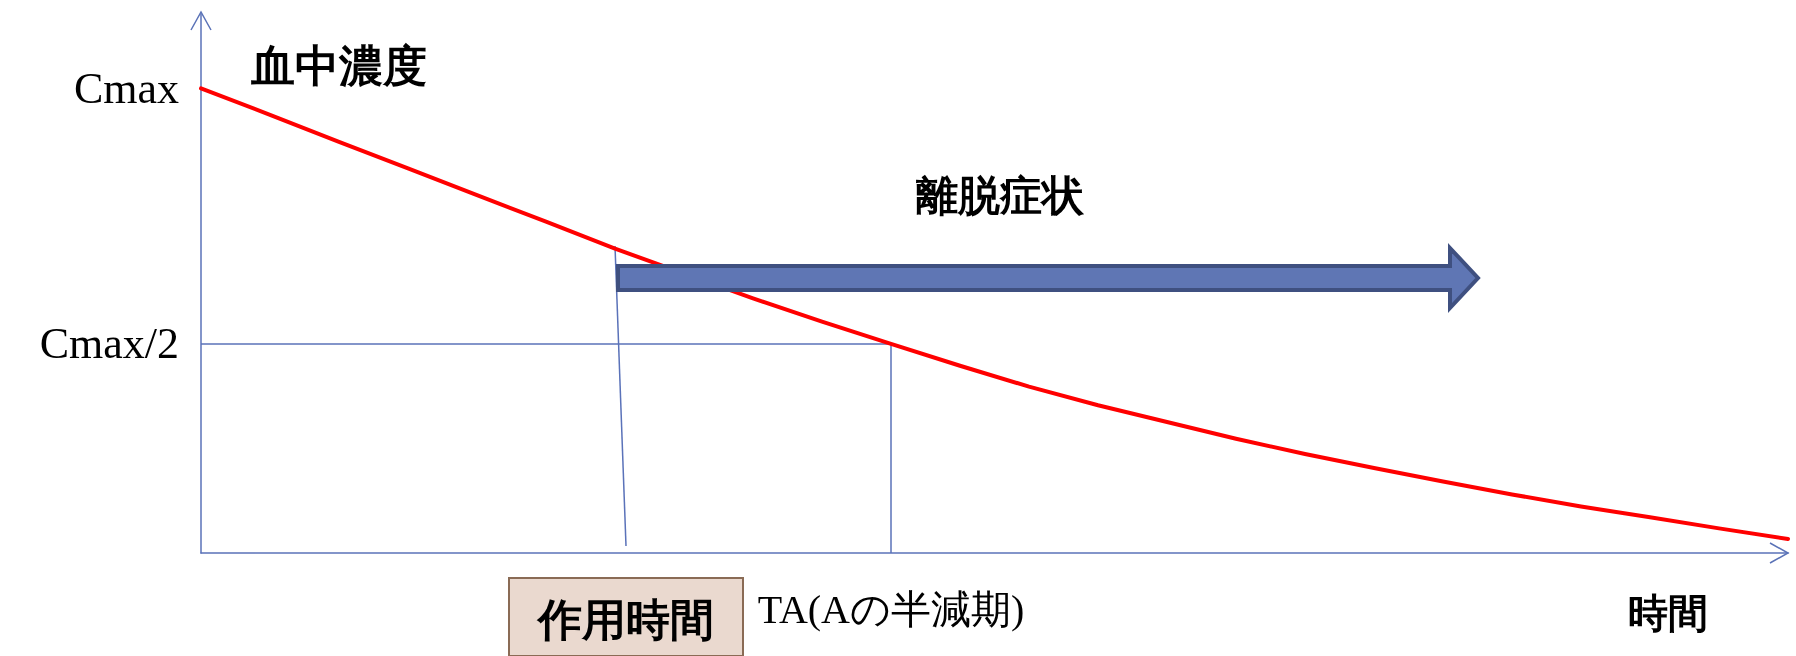  Describe the element at coordinates (126, 88) in the screenshot. I see `text: Cmax` at that location.